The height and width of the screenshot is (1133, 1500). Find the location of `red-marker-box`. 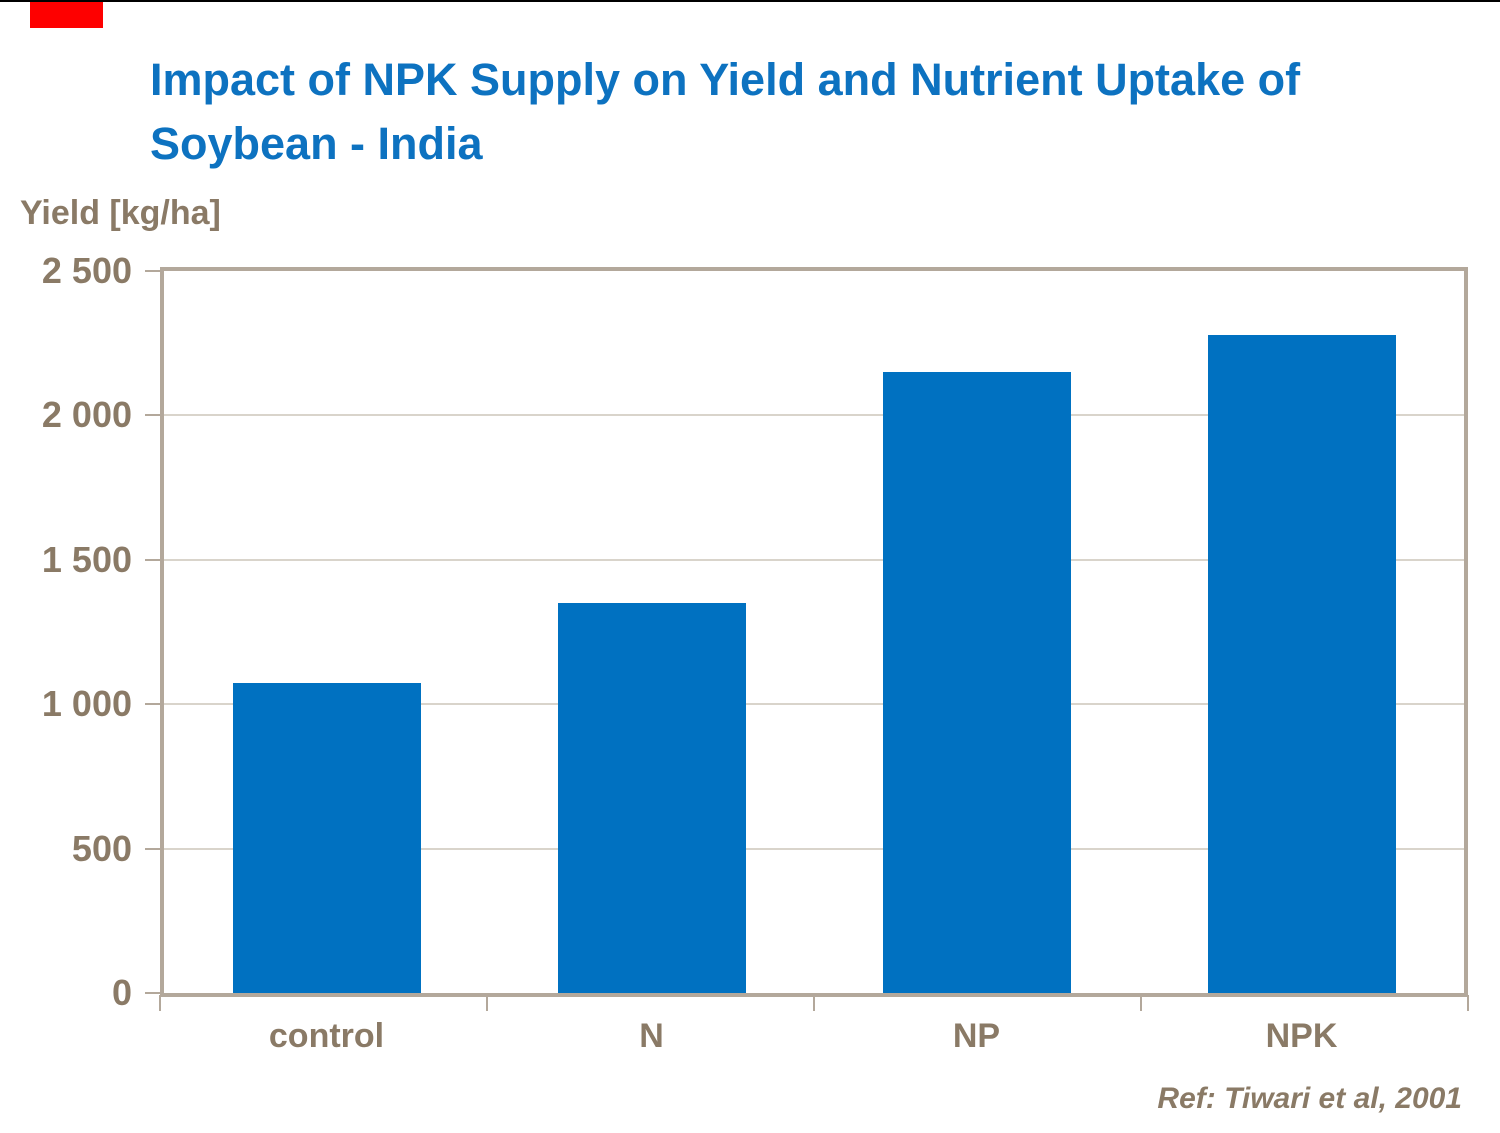

red-marker-box is located at coordinates (66, 15).